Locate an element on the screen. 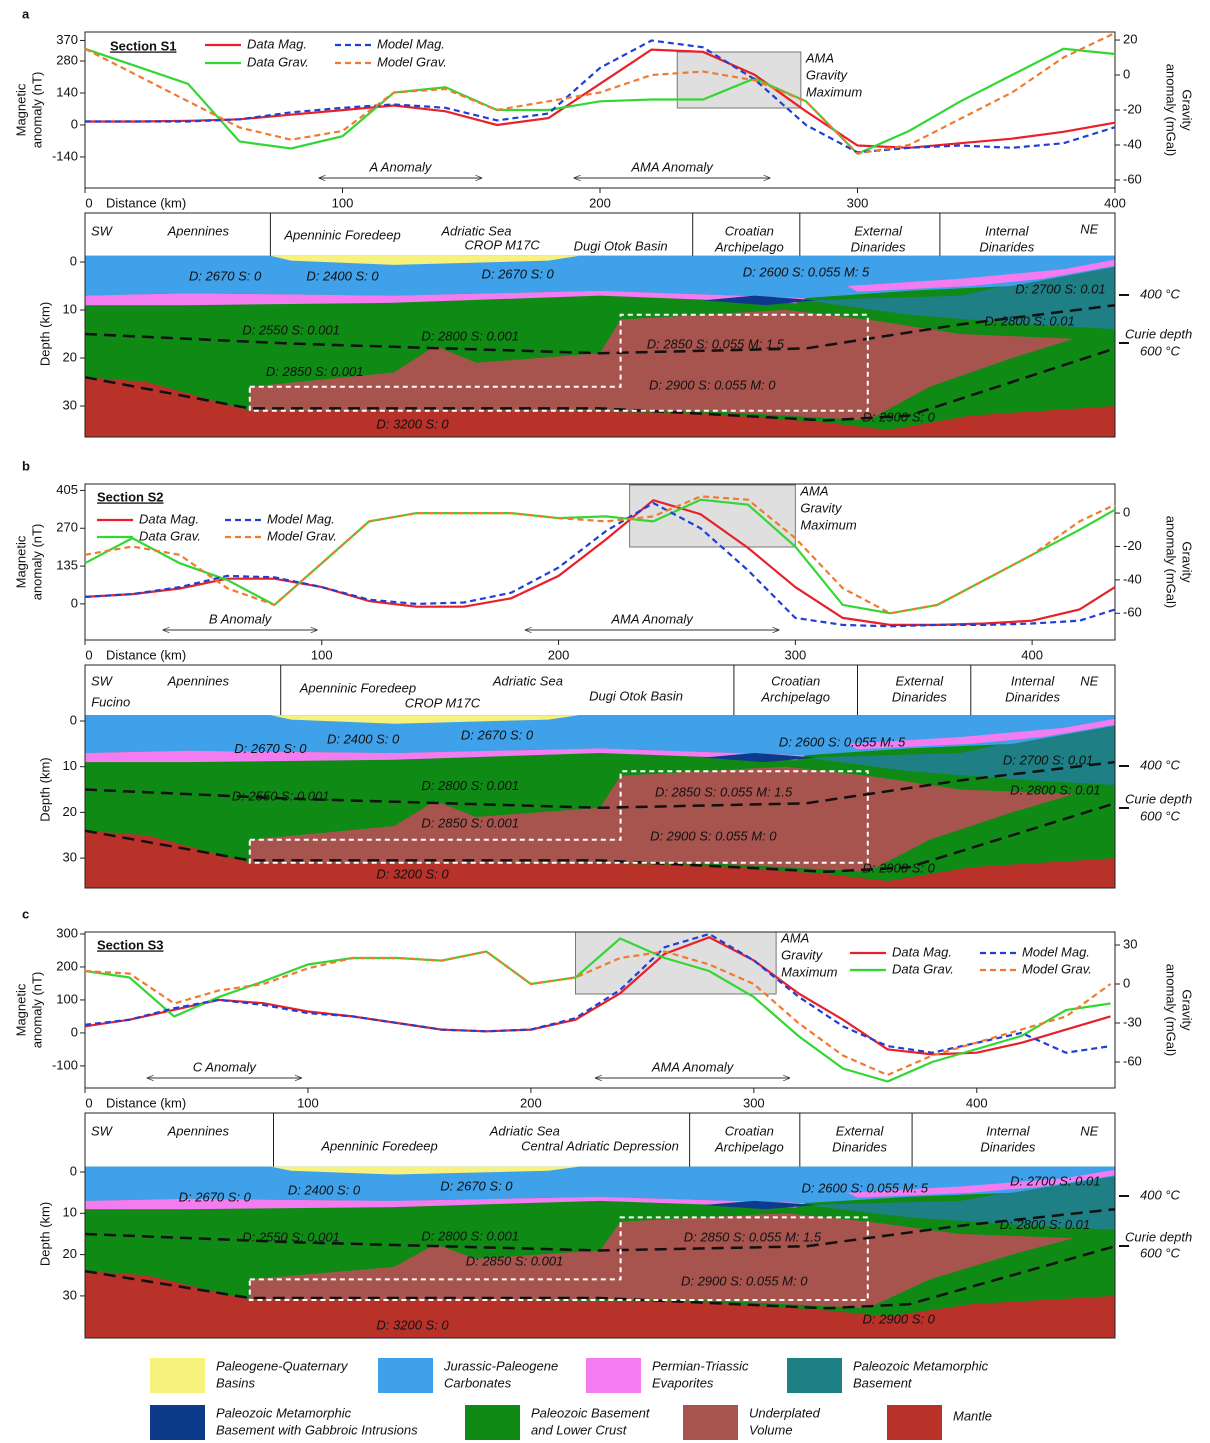 The height and width of the screenshot is (1443, 1210). panel-letter: b is located at coordinates (26, 465).